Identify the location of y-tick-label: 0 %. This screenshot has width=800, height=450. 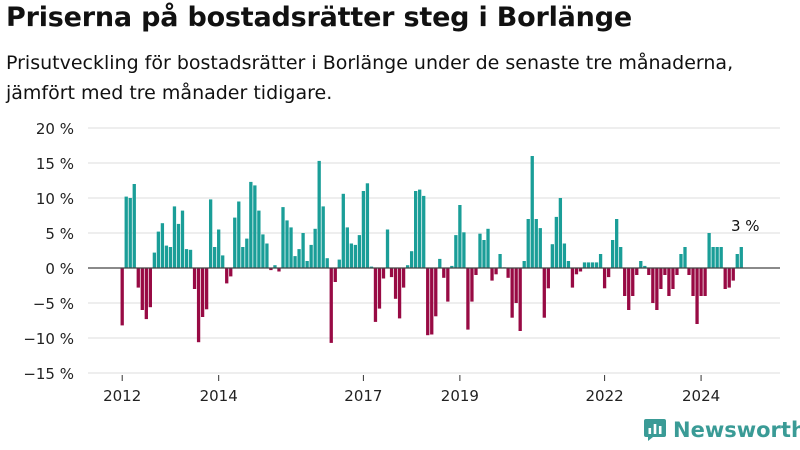
(59, 269).